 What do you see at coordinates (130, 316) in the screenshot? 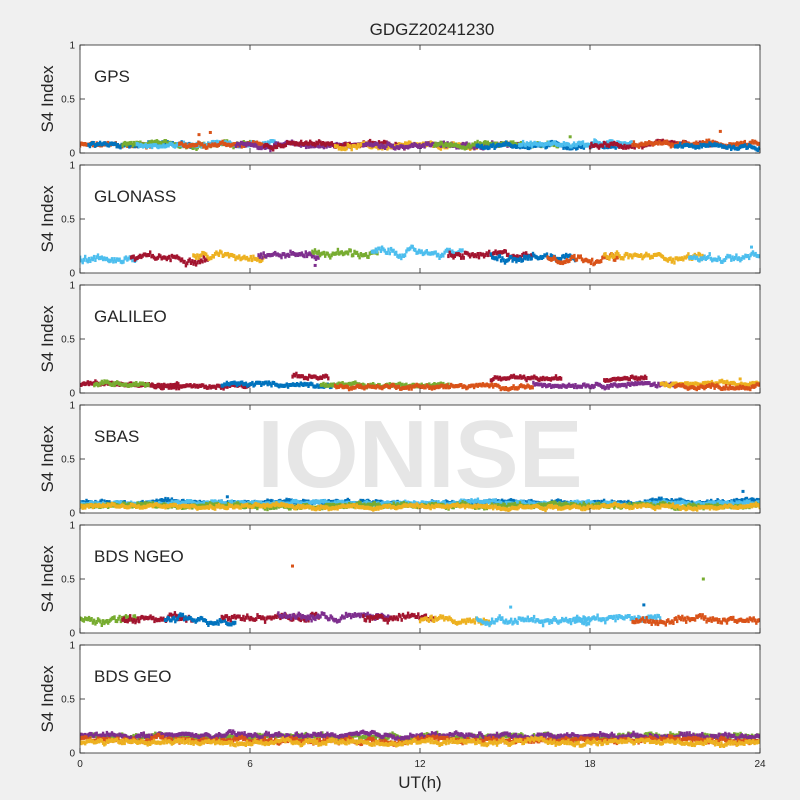
I see `panel-label: GALILEO` at bounding box center [130, 316].